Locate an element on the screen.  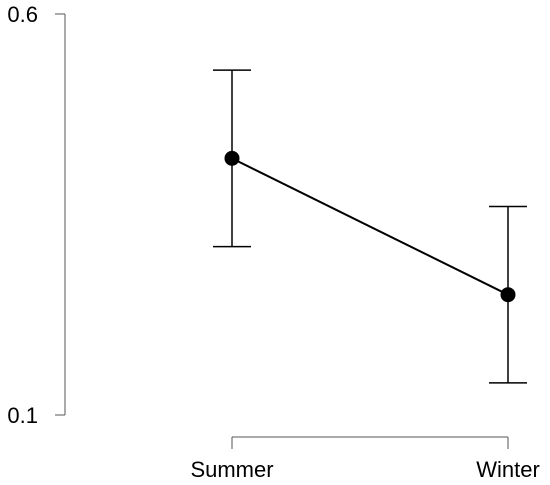
line is located at coordinates (370, 226).